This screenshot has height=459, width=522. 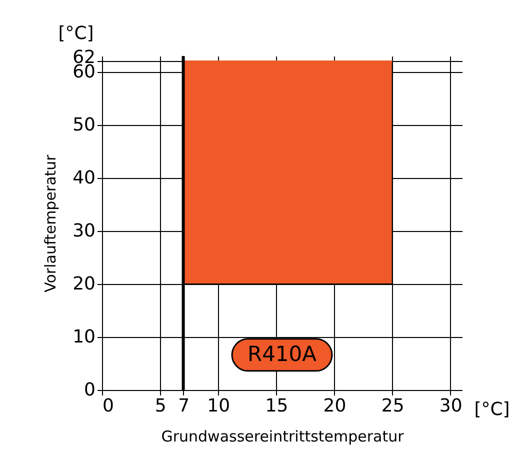 What do you see at coordinates (282, 354) in the screenshot?
I see `text: R410A` at bounding box center [282, 354].